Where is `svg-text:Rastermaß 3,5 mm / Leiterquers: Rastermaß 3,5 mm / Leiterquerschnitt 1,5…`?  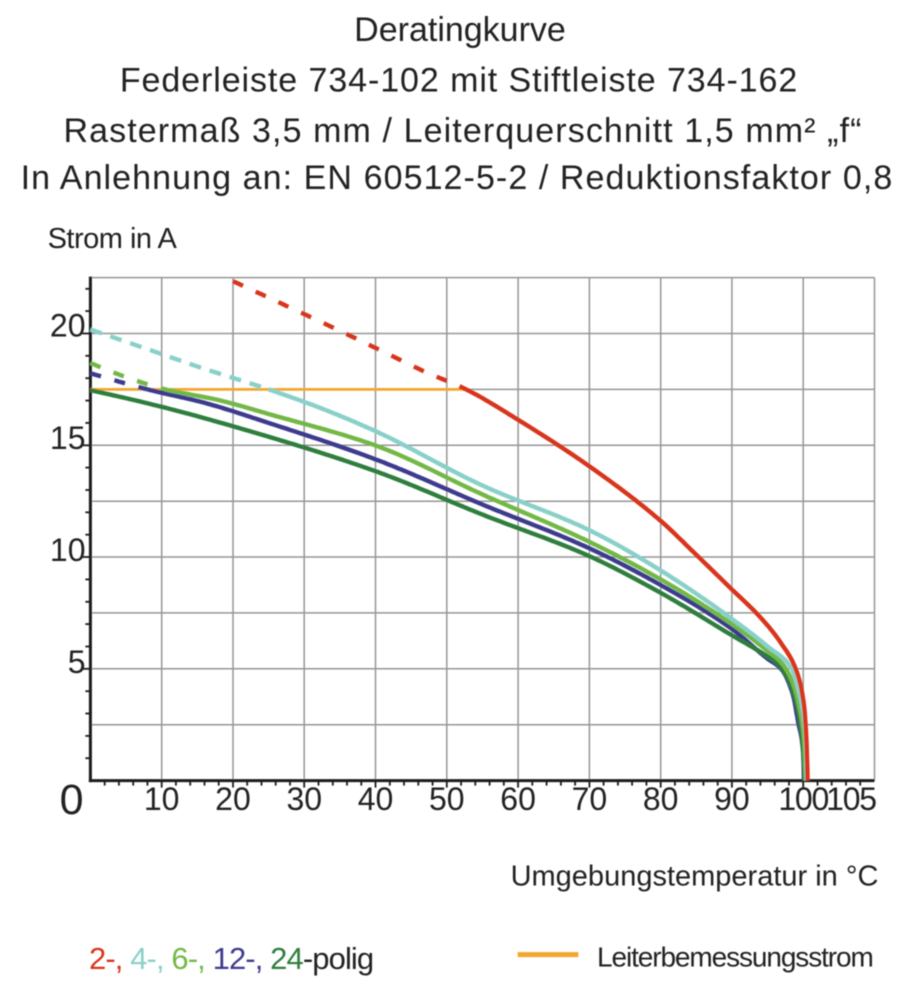 svg-text:Rastermaß 3,5 mm / Leiterquers: Rastermaß 3,5 mm / Leiterquerschnitt 1,5… is located at coordinates (462, 131).